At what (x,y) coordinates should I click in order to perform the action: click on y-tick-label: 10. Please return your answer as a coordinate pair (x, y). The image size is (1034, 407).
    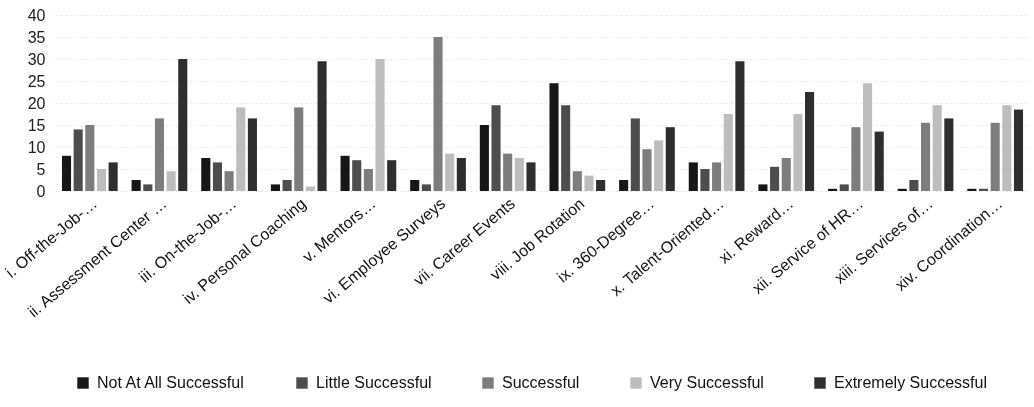
    Looking at the image, I should click on (36, 147).